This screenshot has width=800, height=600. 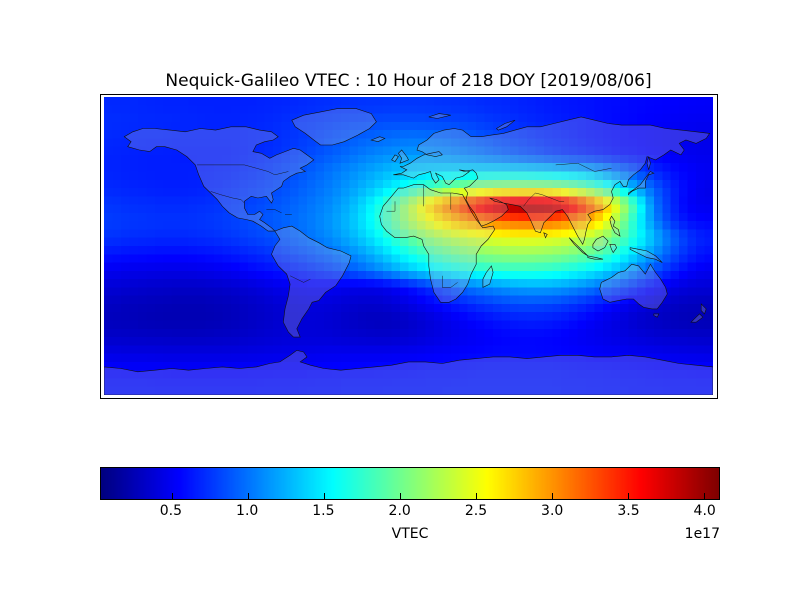 What do you see at coordinates (399, 511) in the screenshot?
I see `colorbar-tick-label: 2.0` at bounding box center [399, 511].